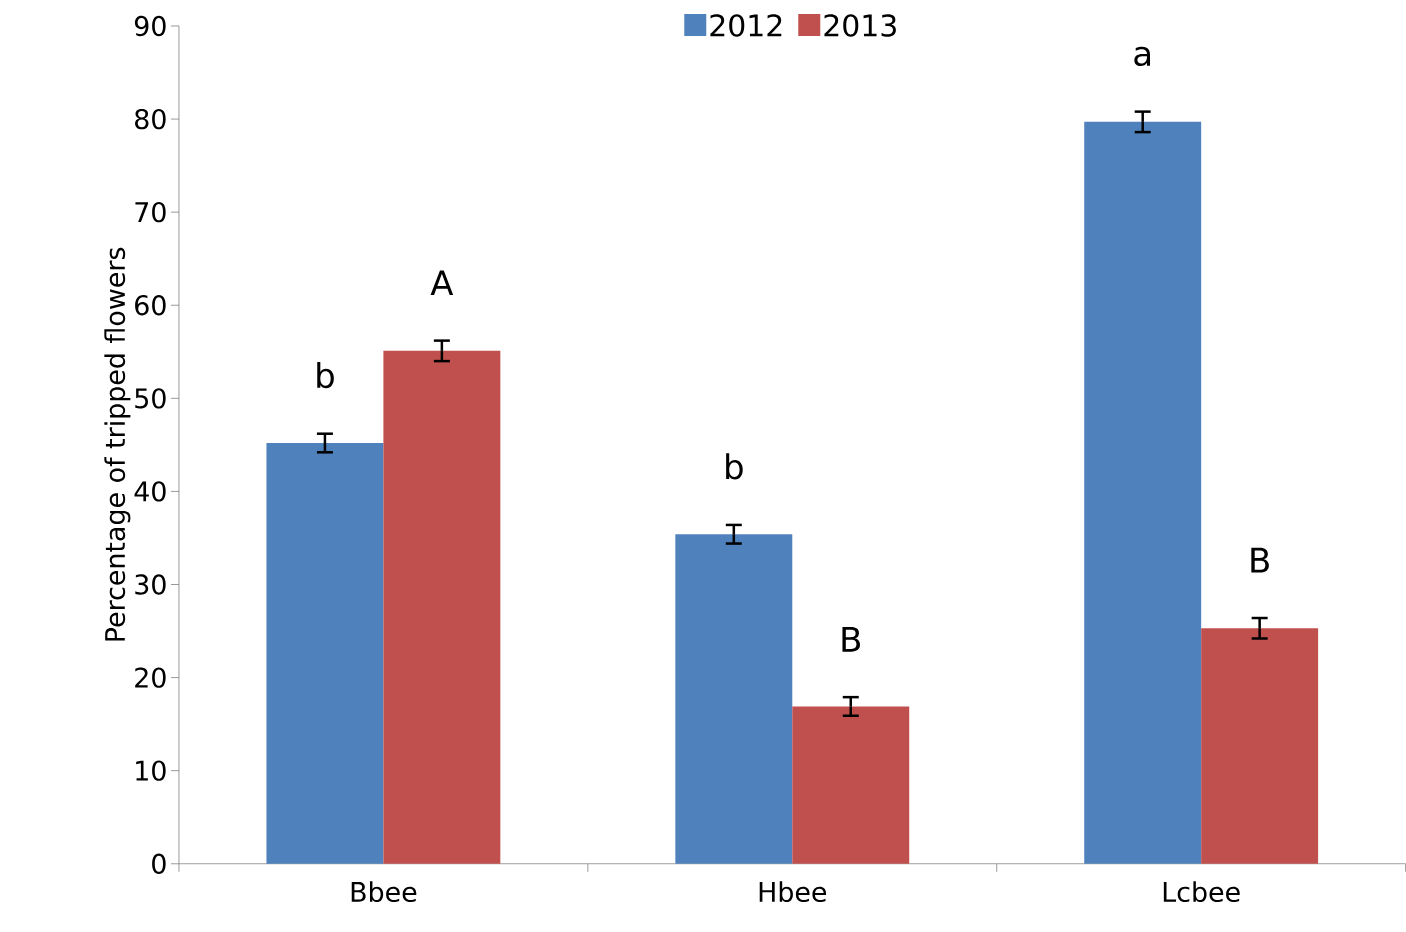  I want to click on x-tick-label: Lcbee, so click(1201, 892).